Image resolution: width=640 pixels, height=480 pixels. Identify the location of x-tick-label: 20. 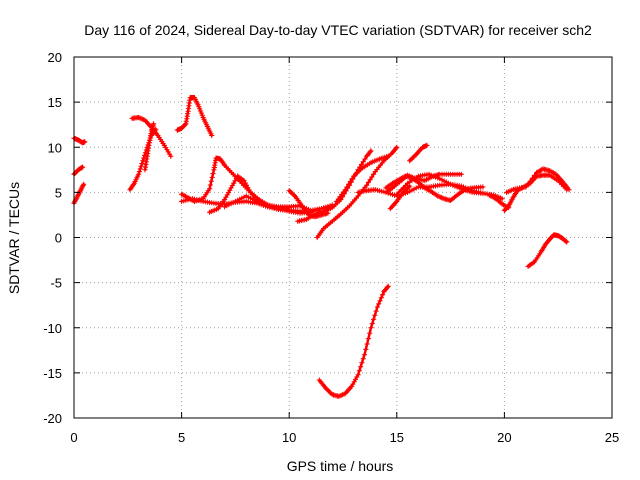
(504, 437).